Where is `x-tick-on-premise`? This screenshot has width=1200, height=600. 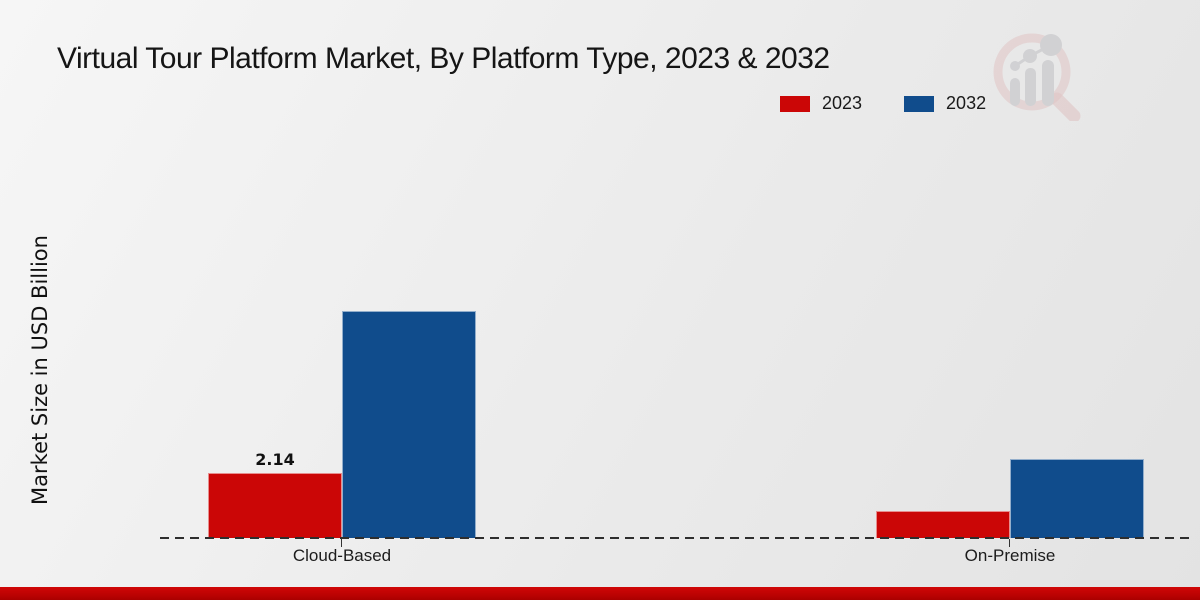 x-tick-on-premise is located at coordinates (1009, 543).